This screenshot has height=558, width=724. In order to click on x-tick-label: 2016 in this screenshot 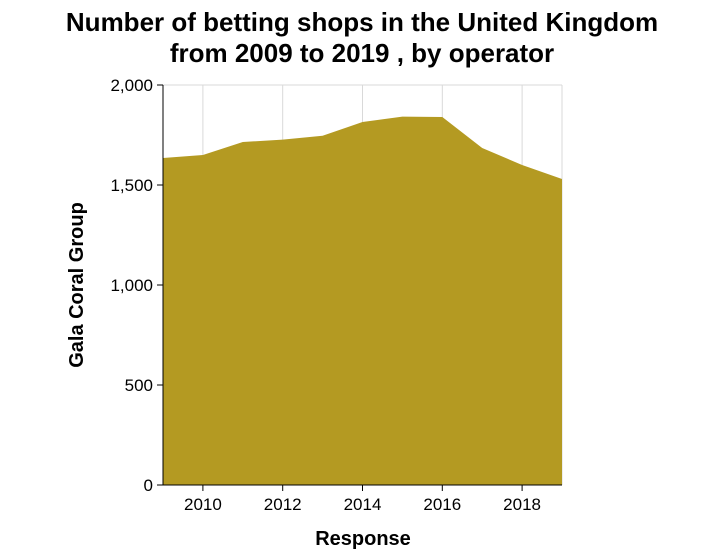, I will do `click(442, 504)`.